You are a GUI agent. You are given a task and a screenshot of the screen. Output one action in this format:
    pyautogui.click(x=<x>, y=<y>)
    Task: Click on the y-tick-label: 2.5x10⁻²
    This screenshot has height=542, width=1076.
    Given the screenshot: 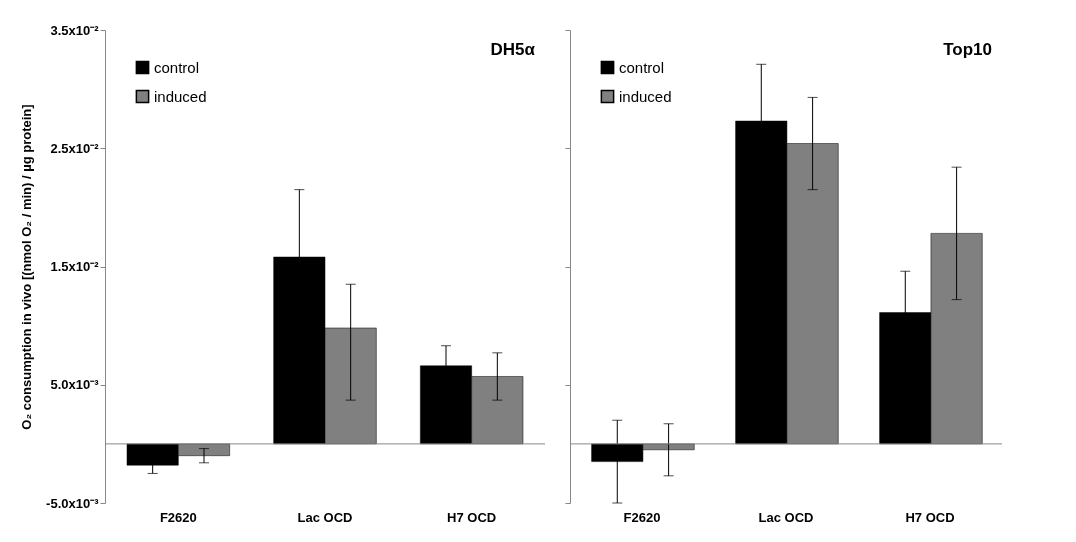 What is the action you would take?
    pyautogui.click(x=75, y=148)
    